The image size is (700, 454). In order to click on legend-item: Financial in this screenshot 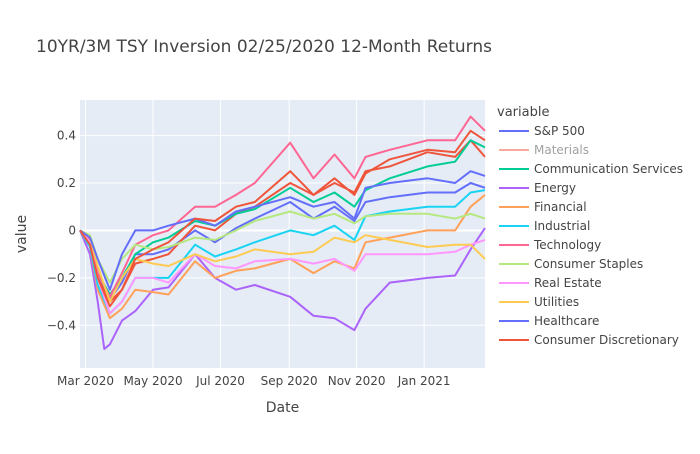, I will do `click(543, 207)`.